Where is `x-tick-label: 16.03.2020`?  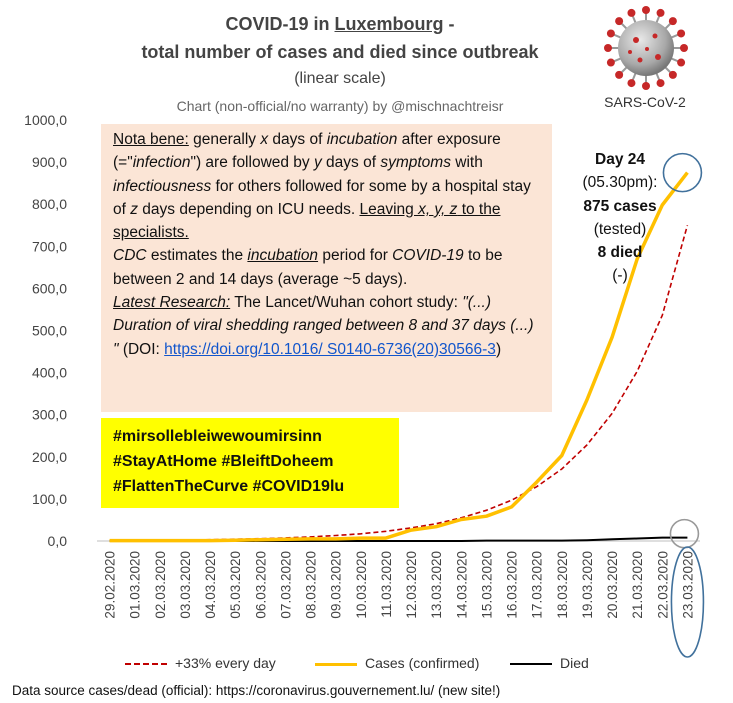 x-tick-label: 16.03.2020 is located at coordinates (512, 585).